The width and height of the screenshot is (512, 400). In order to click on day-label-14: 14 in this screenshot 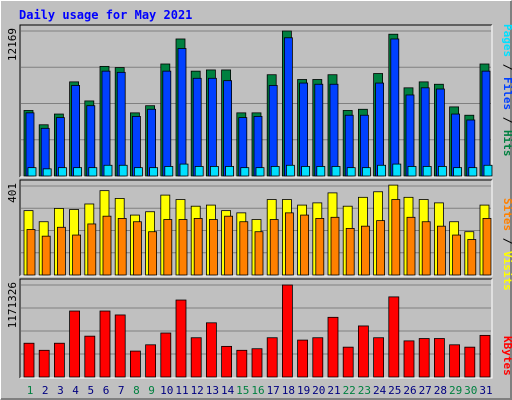, I will do `click(228, 390)`.